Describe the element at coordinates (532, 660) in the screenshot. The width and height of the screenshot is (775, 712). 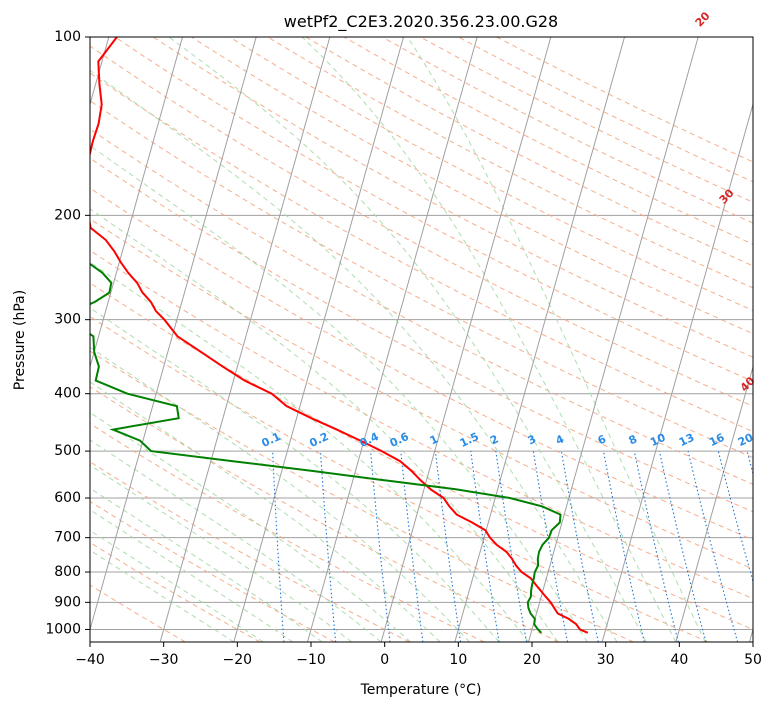
I see `x-tick-label: 20` at that location.